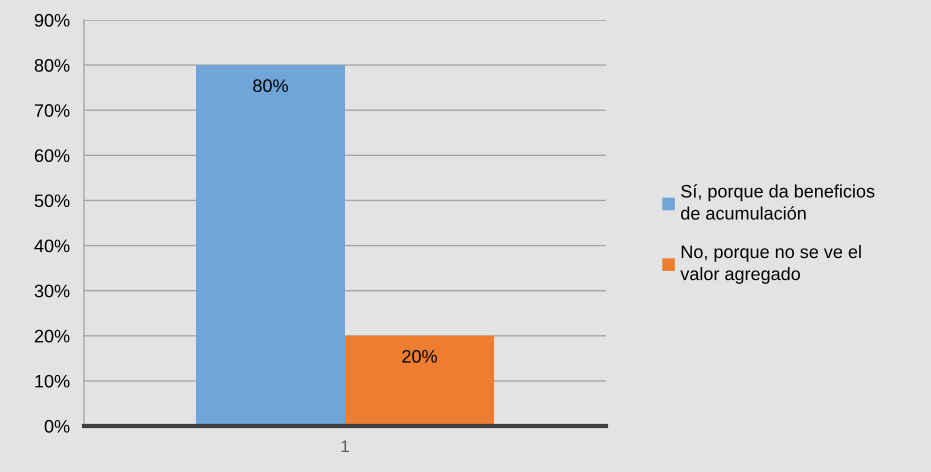 Image resolution: width=931 pixels, height=472 pixels. Describe the element at coordinates (52, 245) in the screenshot. I see `y-tick-label: 40%` at that location.